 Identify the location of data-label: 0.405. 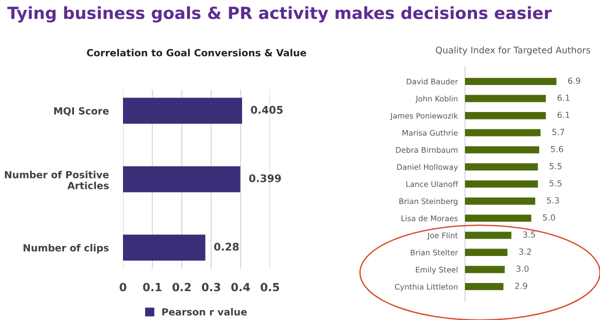
(266, 110).